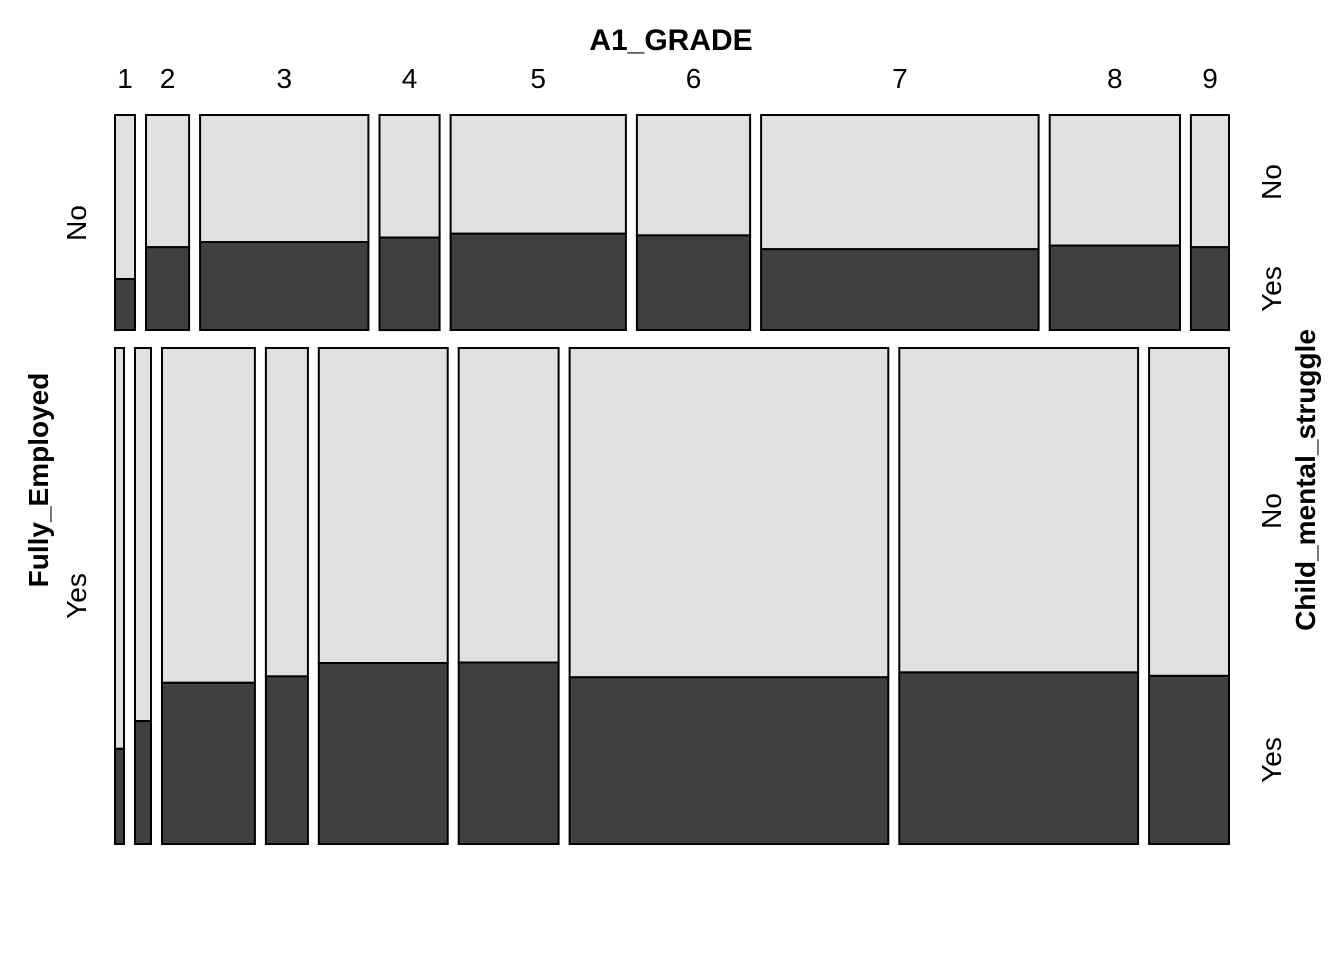 Image resolution: width=1344 pixels, height=960 pixels. What do you see at coordinates (168, 78) in the screenshot?
I see `x-tick-label: 2` at bounding box center [168, 78].